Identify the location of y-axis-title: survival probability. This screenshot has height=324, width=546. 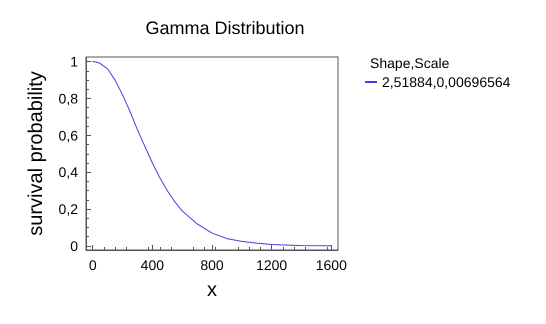
(36, 153).